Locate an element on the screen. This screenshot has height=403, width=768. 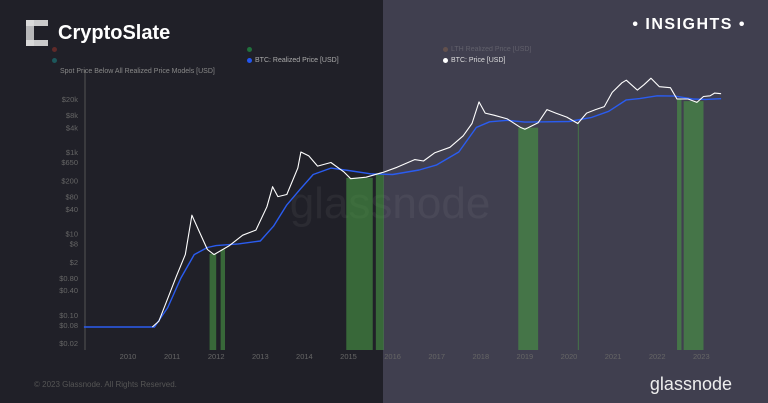
x-tick-label: 2022 is located at coordinates (657, 356).